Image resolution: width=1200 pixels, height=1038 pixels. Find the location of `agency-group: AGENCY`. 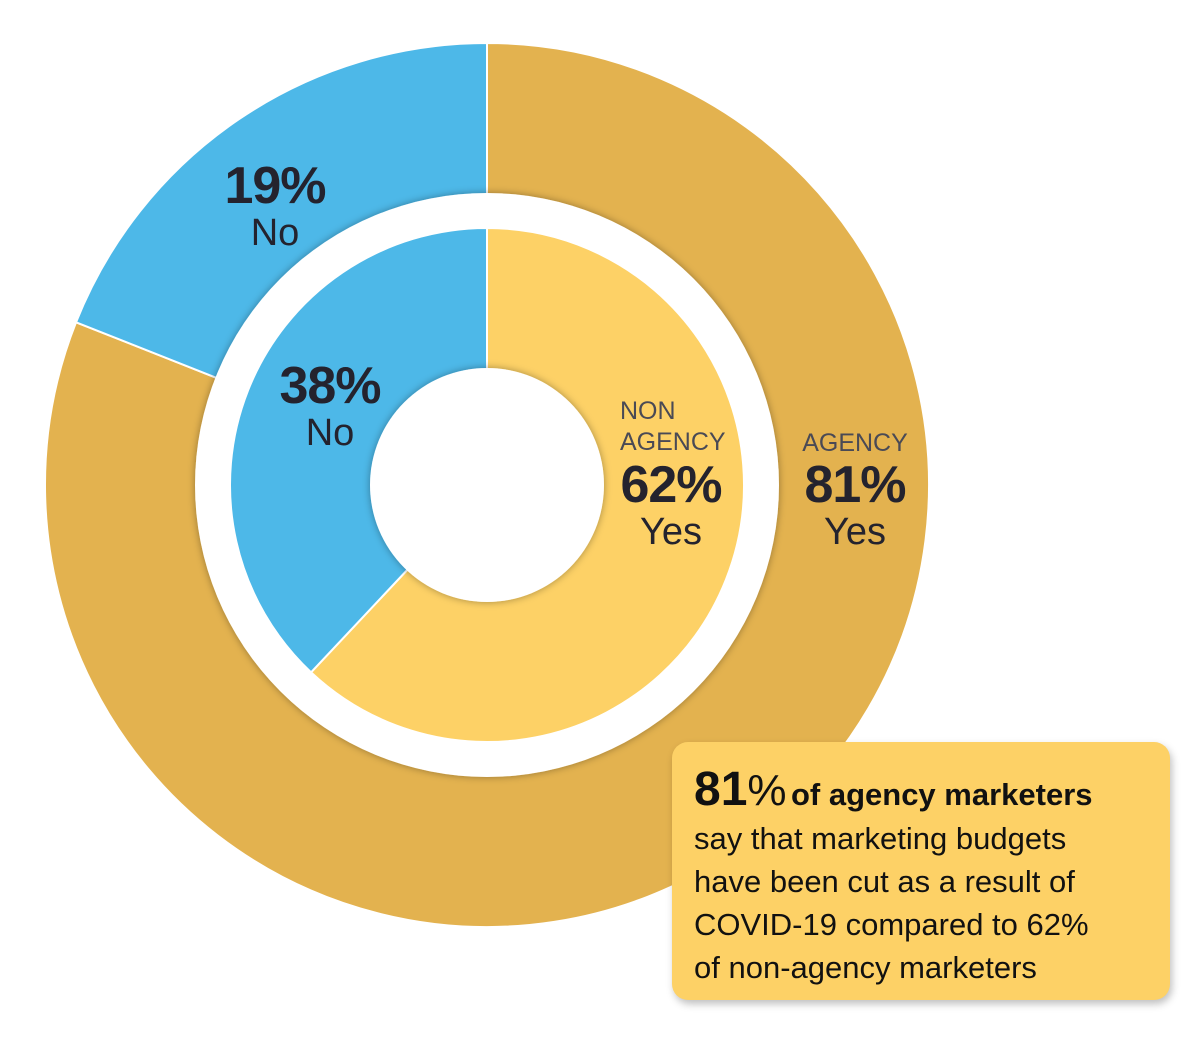

agency-group: AGENCY is located at coordinates (855, 443).